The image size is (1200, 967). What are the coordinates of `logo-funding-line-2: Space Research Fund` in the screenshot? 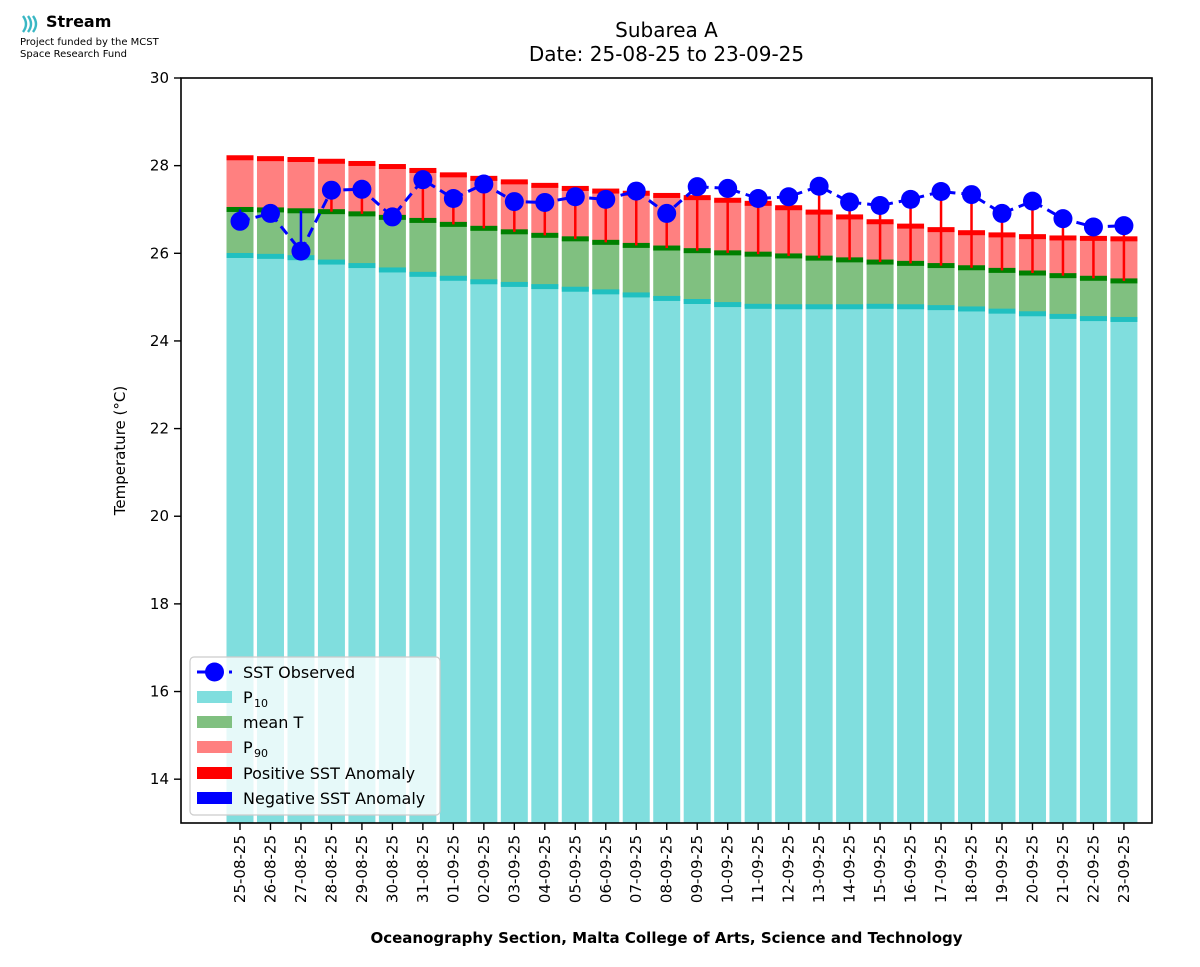 It's located at (73, 54).